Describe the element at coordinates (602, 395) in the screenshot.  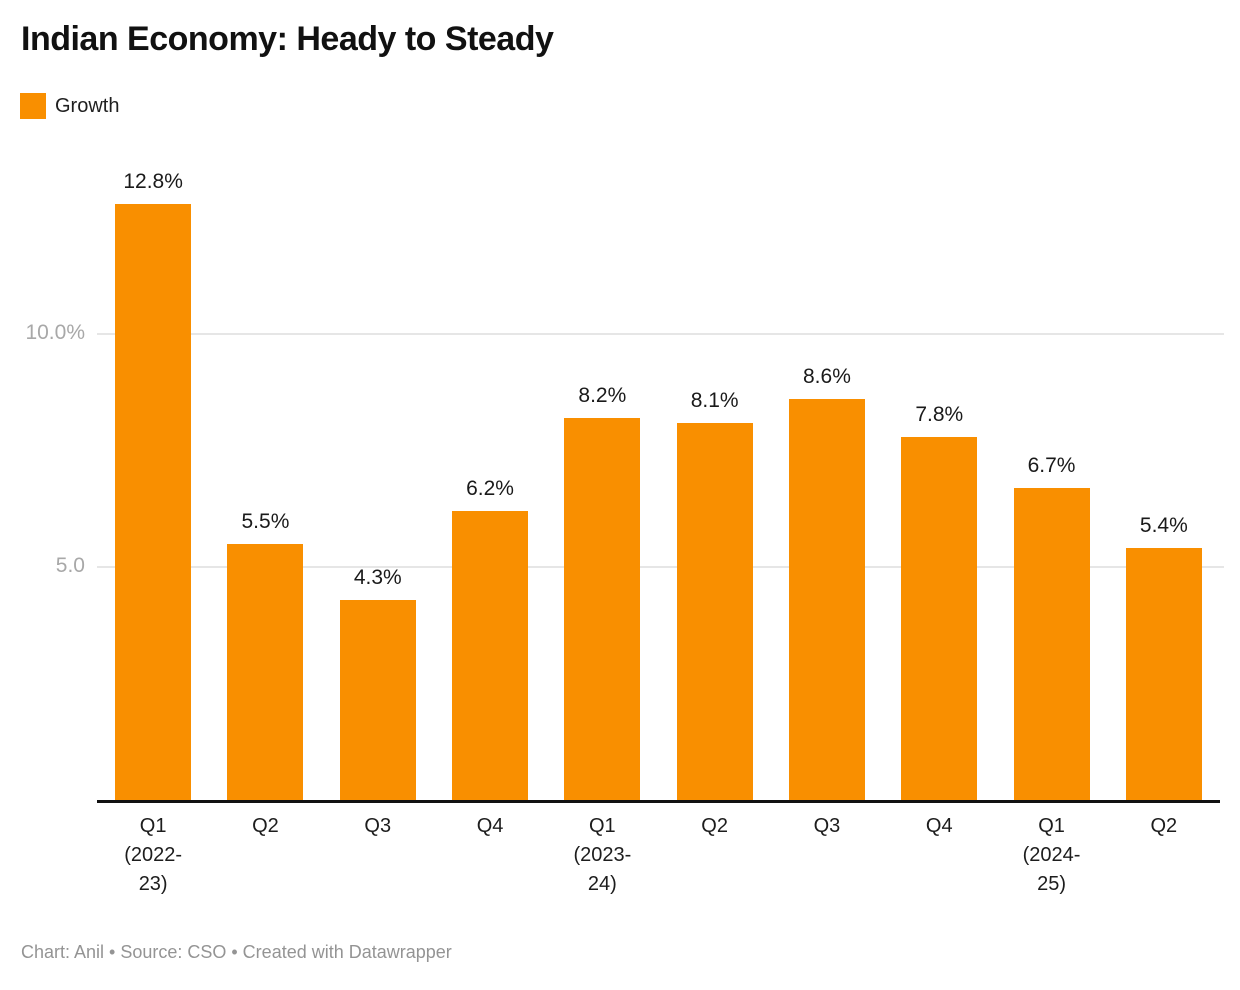
I see `bar-value-label: 8.2%` at that location.